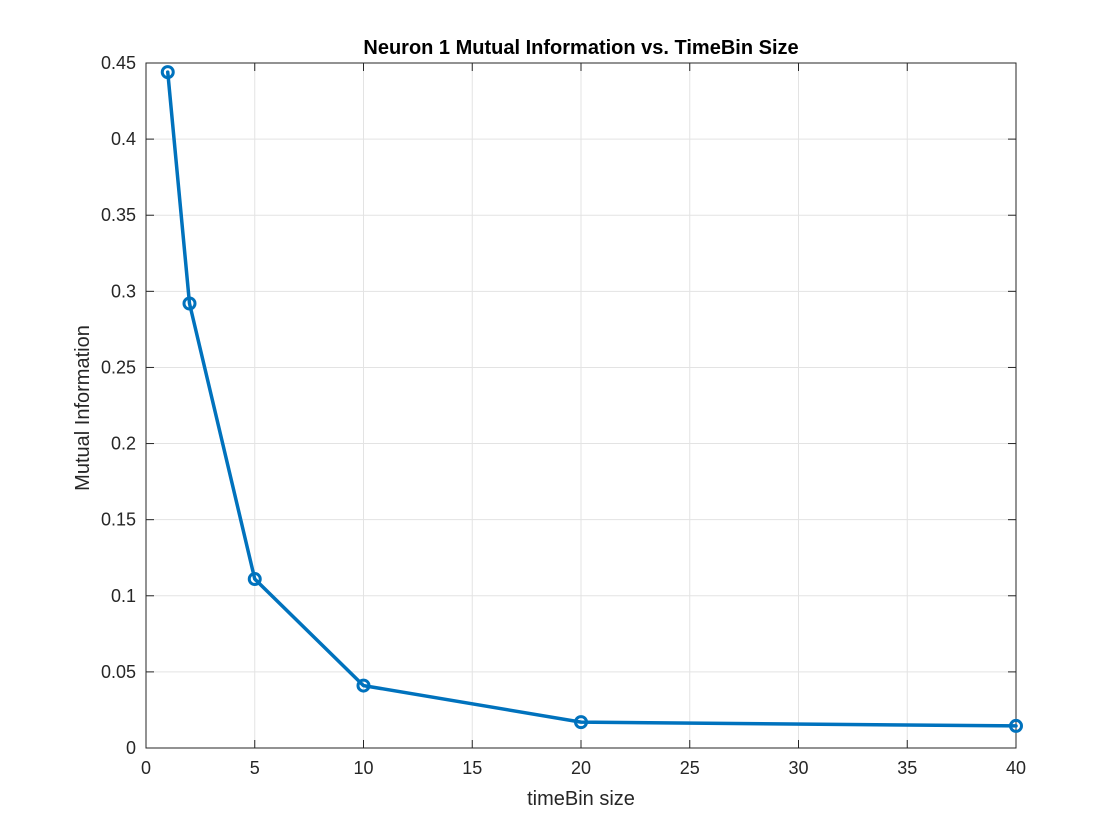 The image size is (1120, 840). Describe the element at coordinates (131, 748) in the screenshot. I see `y-tick-label: 0` at that location.